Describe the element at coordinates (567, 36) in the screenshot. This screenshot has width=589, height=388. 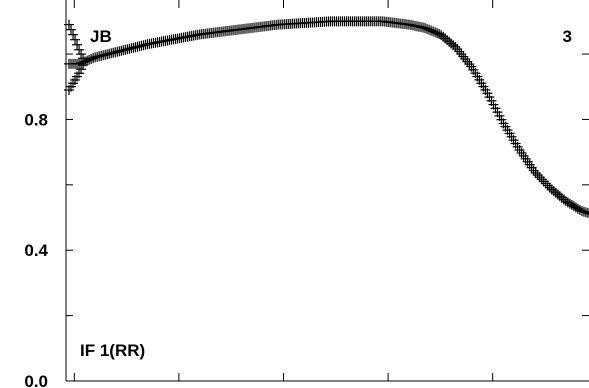
I see `annotation-top-right: 3` at that location.